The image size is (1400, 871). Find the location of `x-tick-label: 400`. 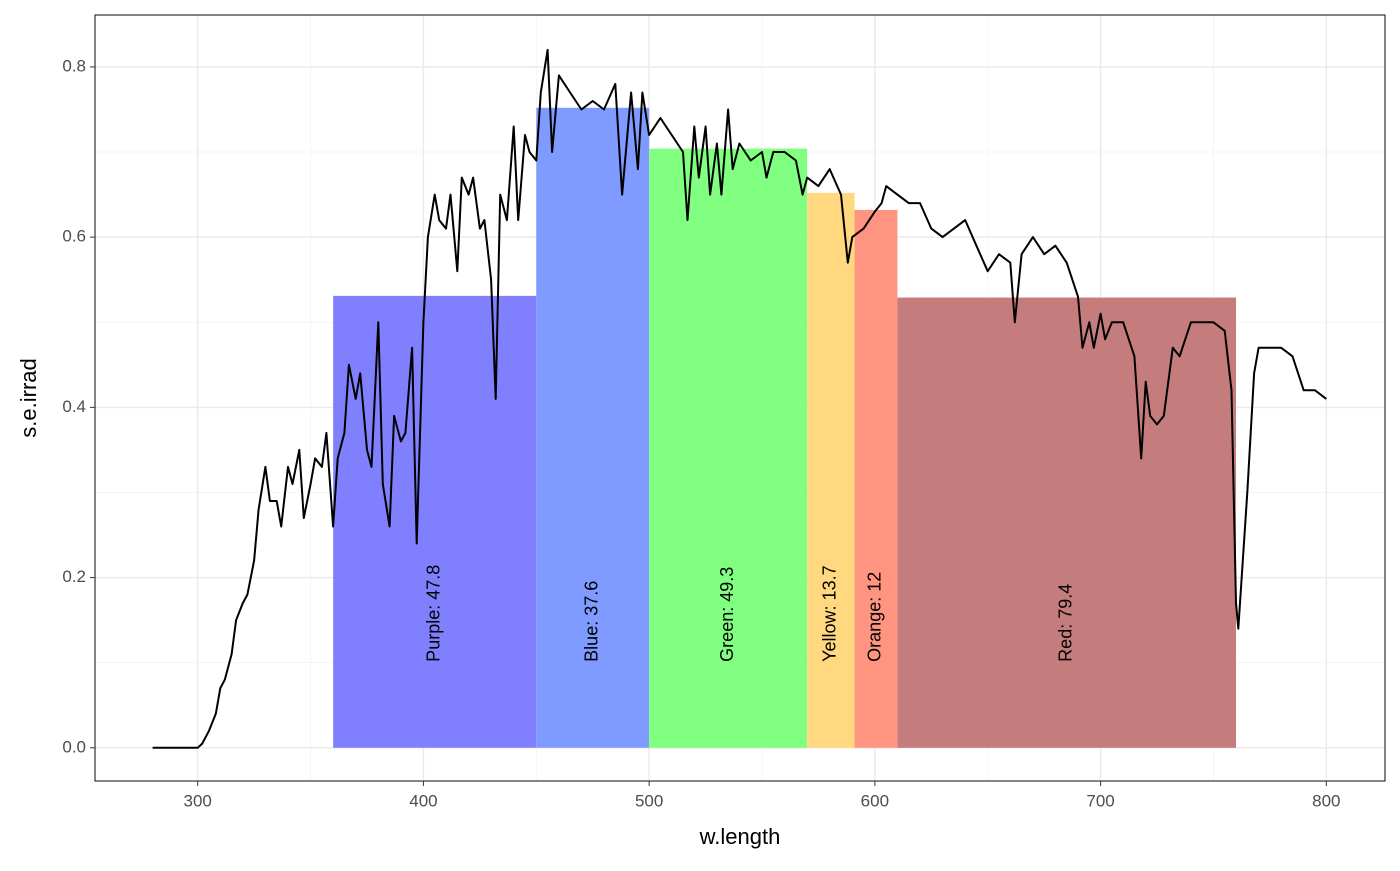

x-tick-label: 400 is located at coordinates (423, 800).